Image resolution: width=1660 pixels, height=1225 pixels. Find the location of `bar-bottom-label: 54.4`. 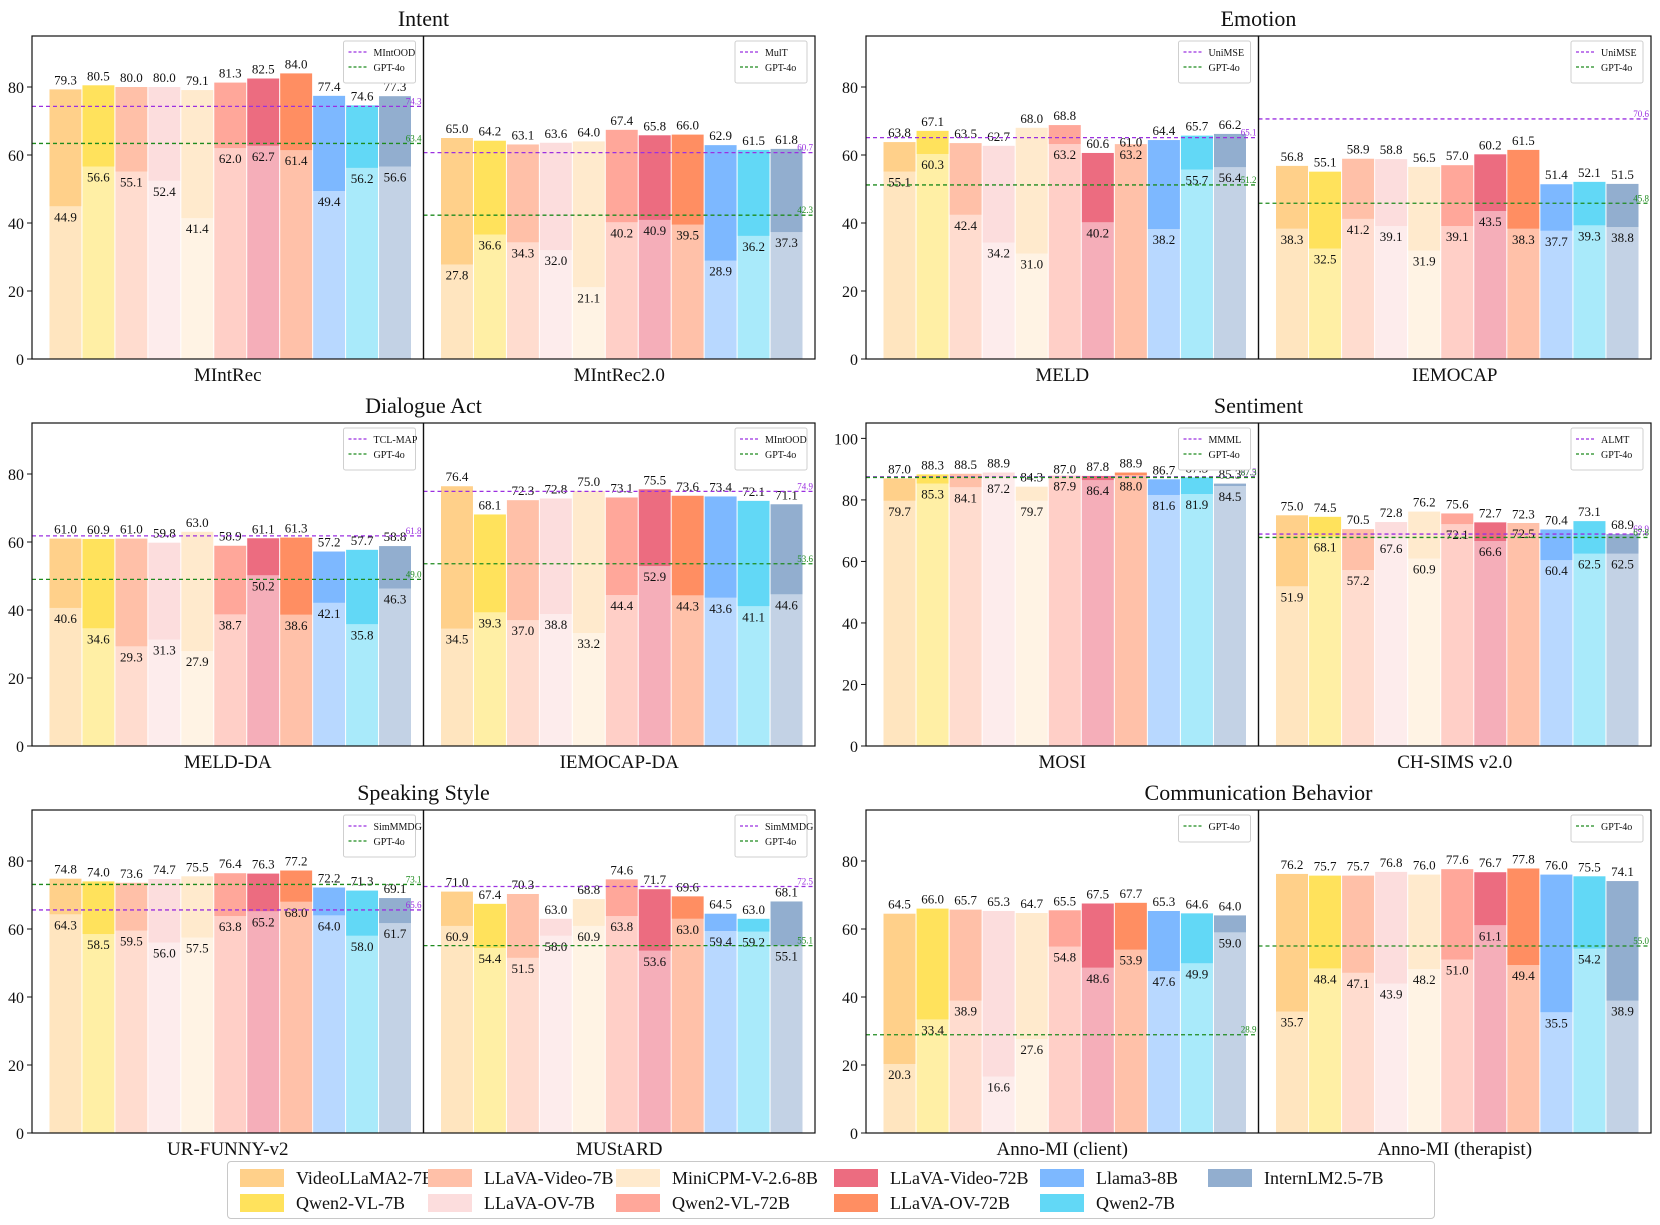

bar-bottom-label: 54.4 is located at coordinates (490, 958).